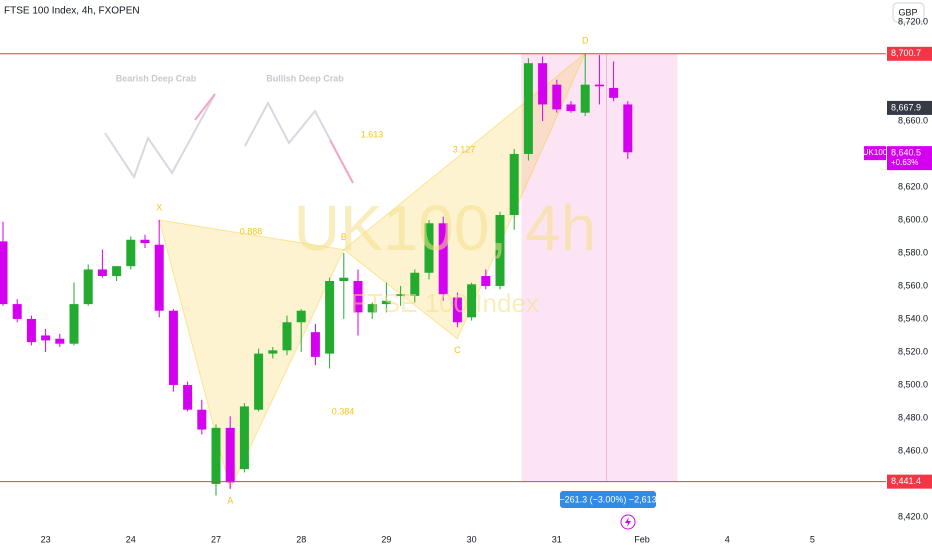 This screenshot has height=550, width=932. What do you see at coordinates (343, 411) in the screenshot?
I see `pattern-ratio: 0.384` at bounding box center [343, 411].